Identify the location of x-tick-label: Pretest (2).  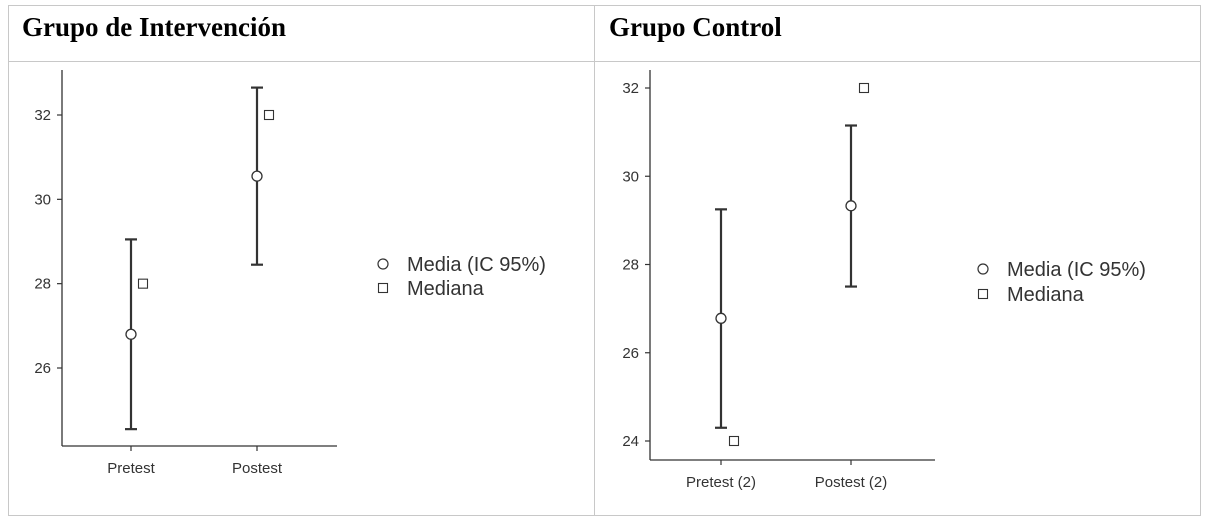
(721, 482).